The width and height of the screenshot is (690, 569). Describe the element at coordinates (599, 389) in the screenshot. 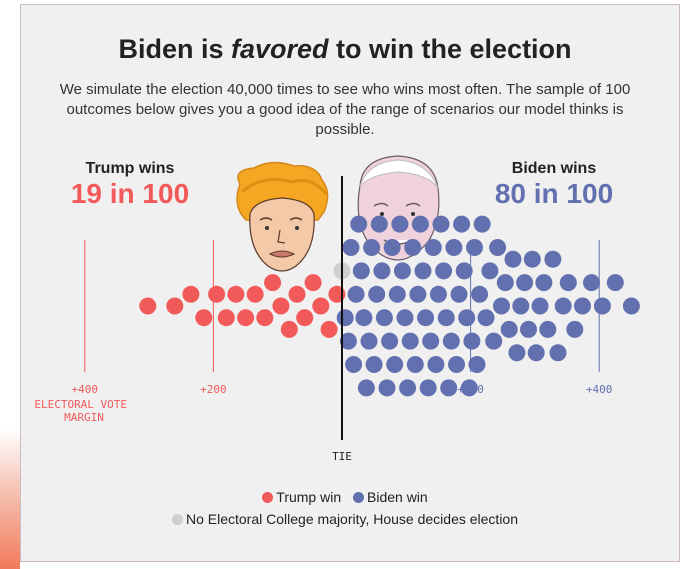

I see `tick-label-biden-400: +400` at that location.